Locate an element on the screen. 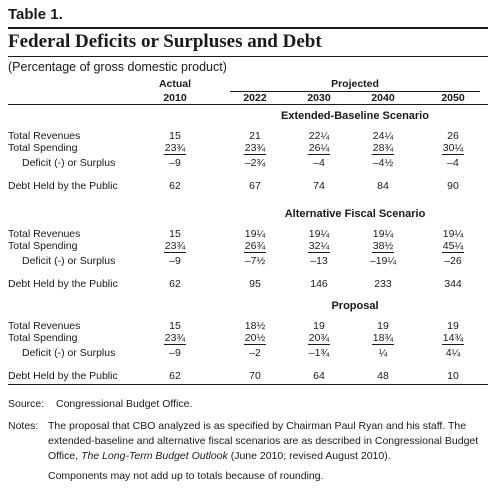  cell-value: 38½ is located at coordinates (383, 246).